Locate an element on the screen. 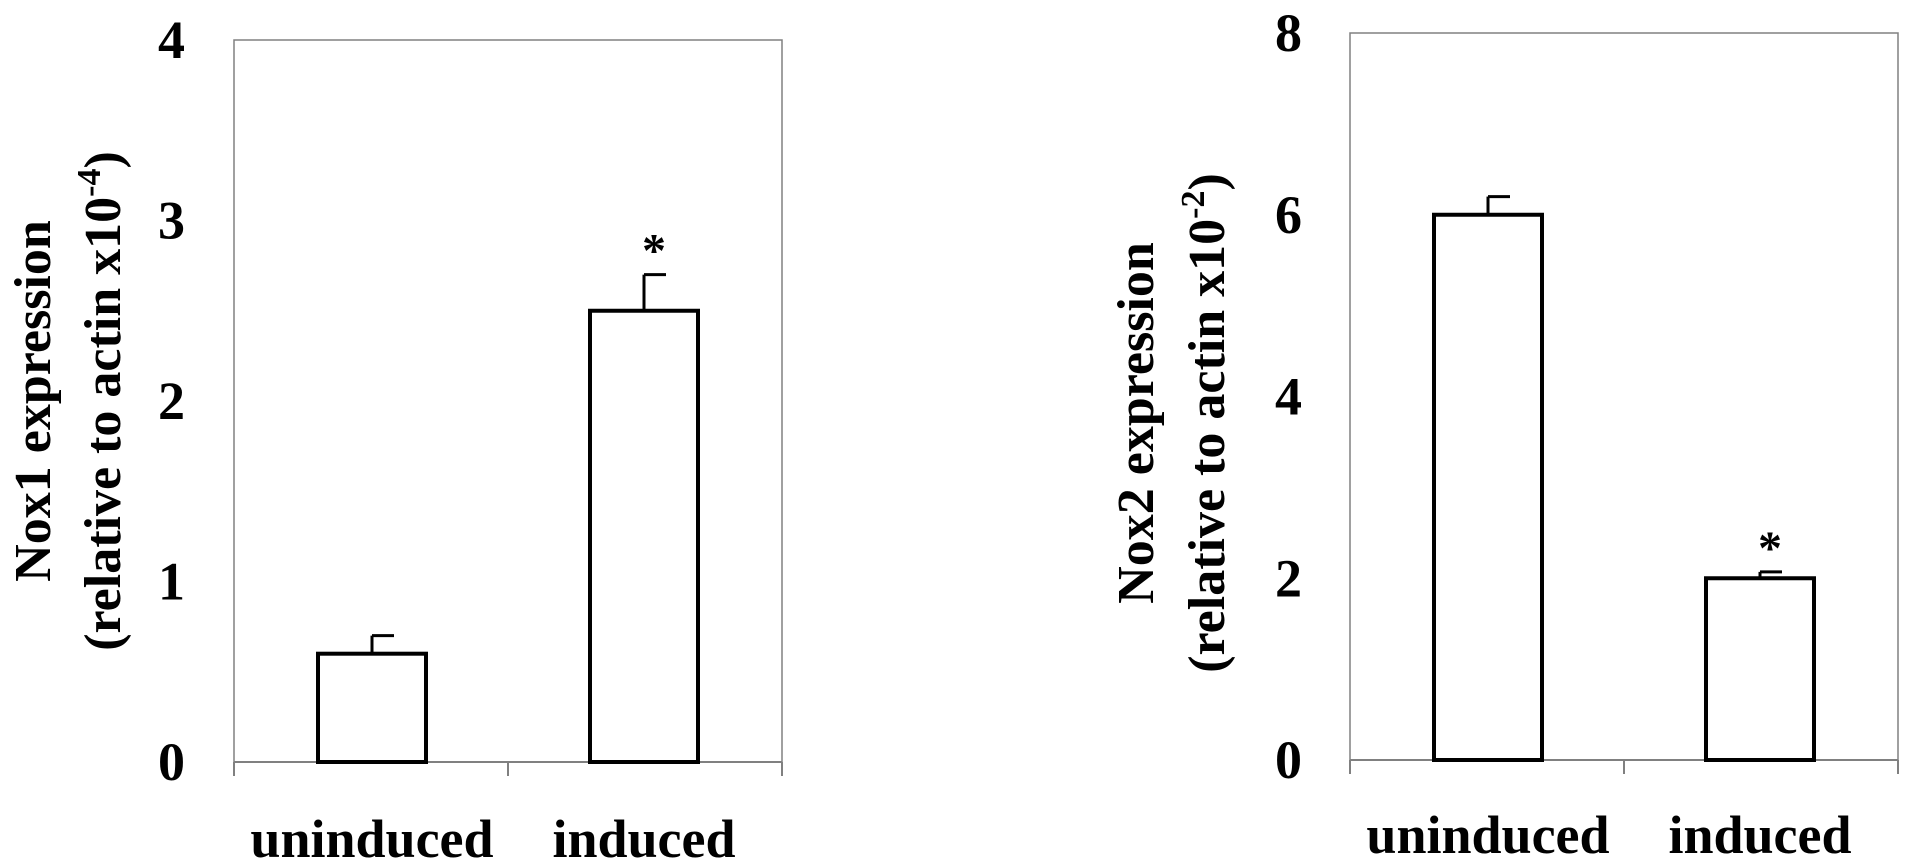  nox2-y-tick-label: 8 is located at coordinates (1288, 33).